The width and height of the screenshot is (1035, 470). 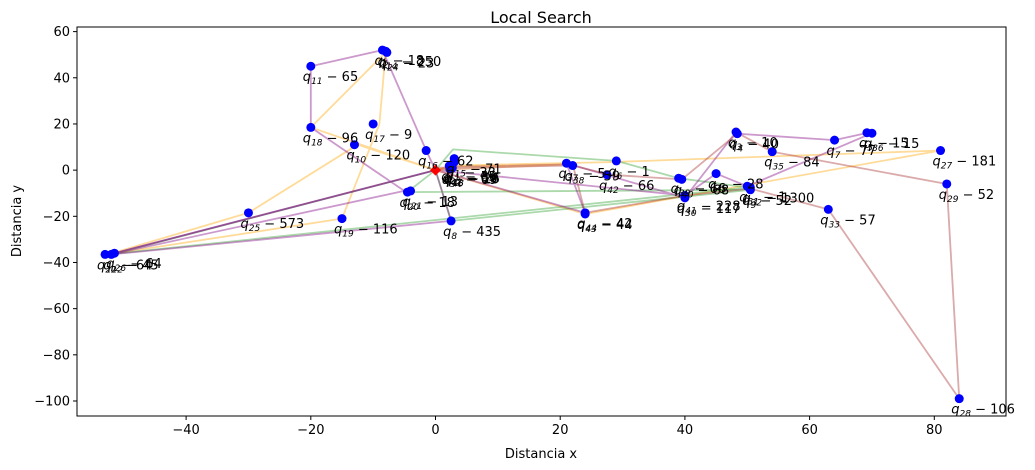 I want to click on point-label-16: q16 − 62, so click(x=445, y=163).